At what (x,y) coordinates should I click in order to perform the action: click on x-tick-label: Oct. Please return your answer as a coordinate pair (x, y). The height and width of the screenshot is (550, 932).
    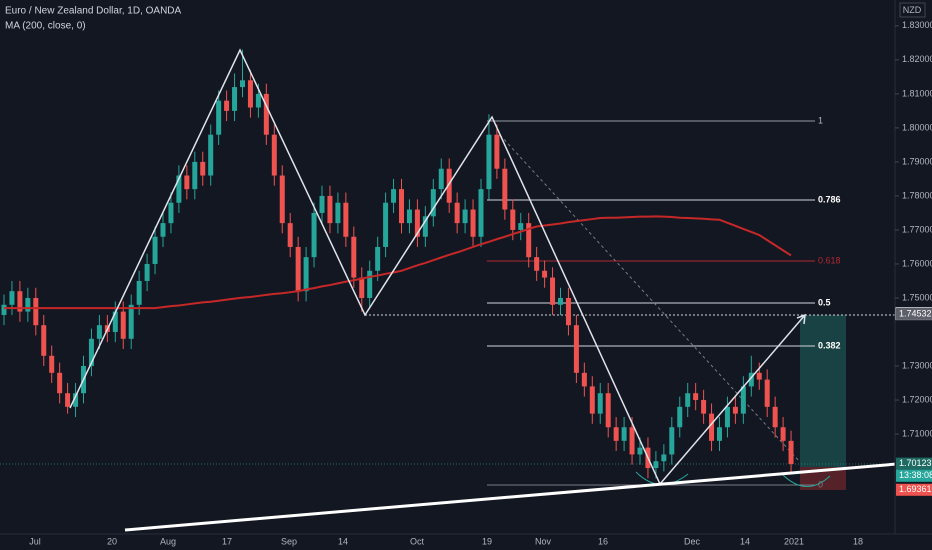
    Looking at the image, I should click on (417, 541).